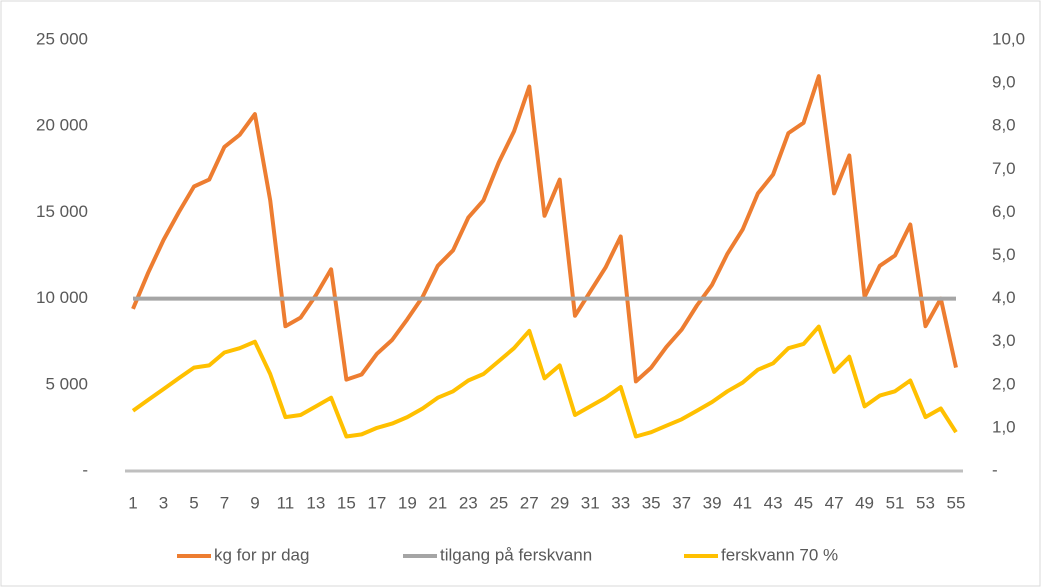  Describe the element at coordinates (956, 502) in the screenshot. I see `x-tick-label: 55` at that location.